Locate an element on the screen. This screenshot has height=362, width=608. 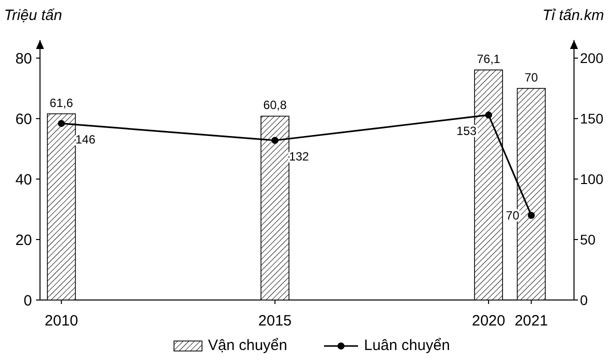
x-tick-label: 2020 is located at coordinates (489, 321).